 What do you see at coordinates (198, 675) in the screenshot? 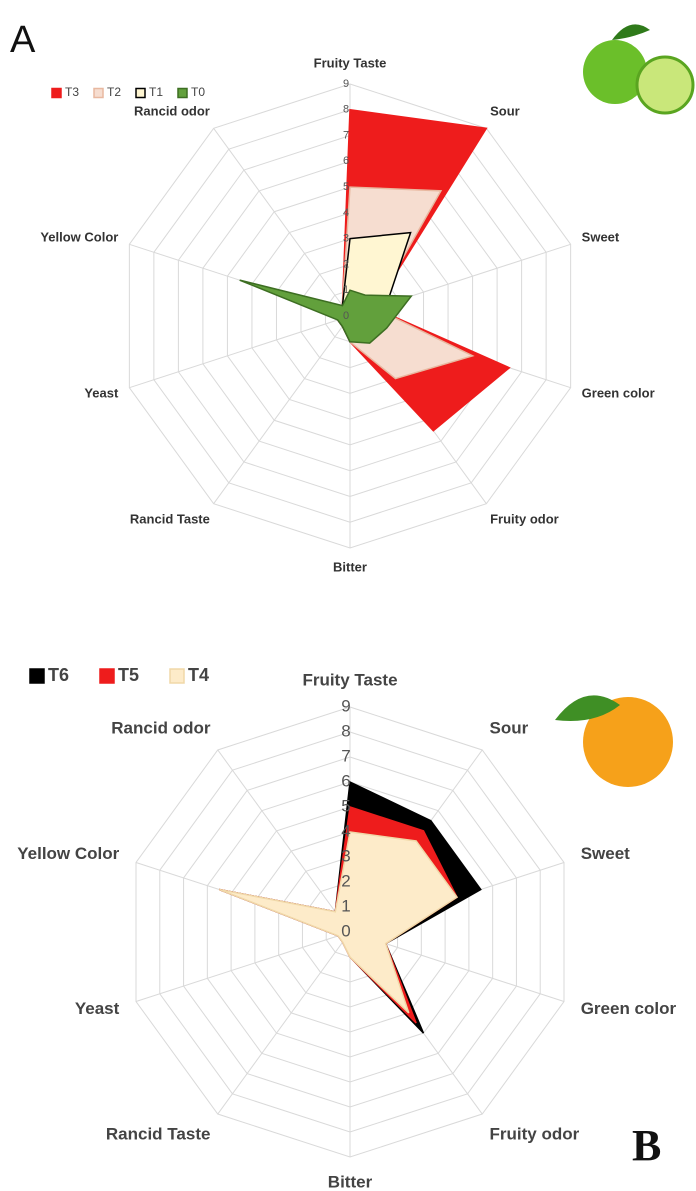
I see `legend-label: T4` at bounding box center [198, 675].